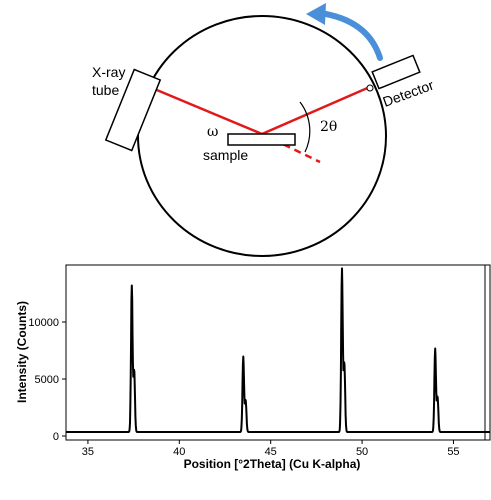 The height and width of the screenshot is (500, 491). I want to click on x-tick-label: 40, so click(179, 452).